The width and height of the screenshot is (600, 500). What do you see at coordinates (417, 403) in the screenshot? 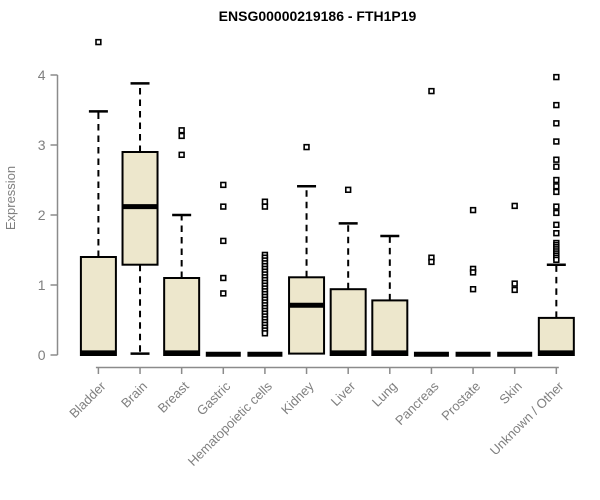
I see `x-tick-label: Pancreas` at bounding box center [417, 403].